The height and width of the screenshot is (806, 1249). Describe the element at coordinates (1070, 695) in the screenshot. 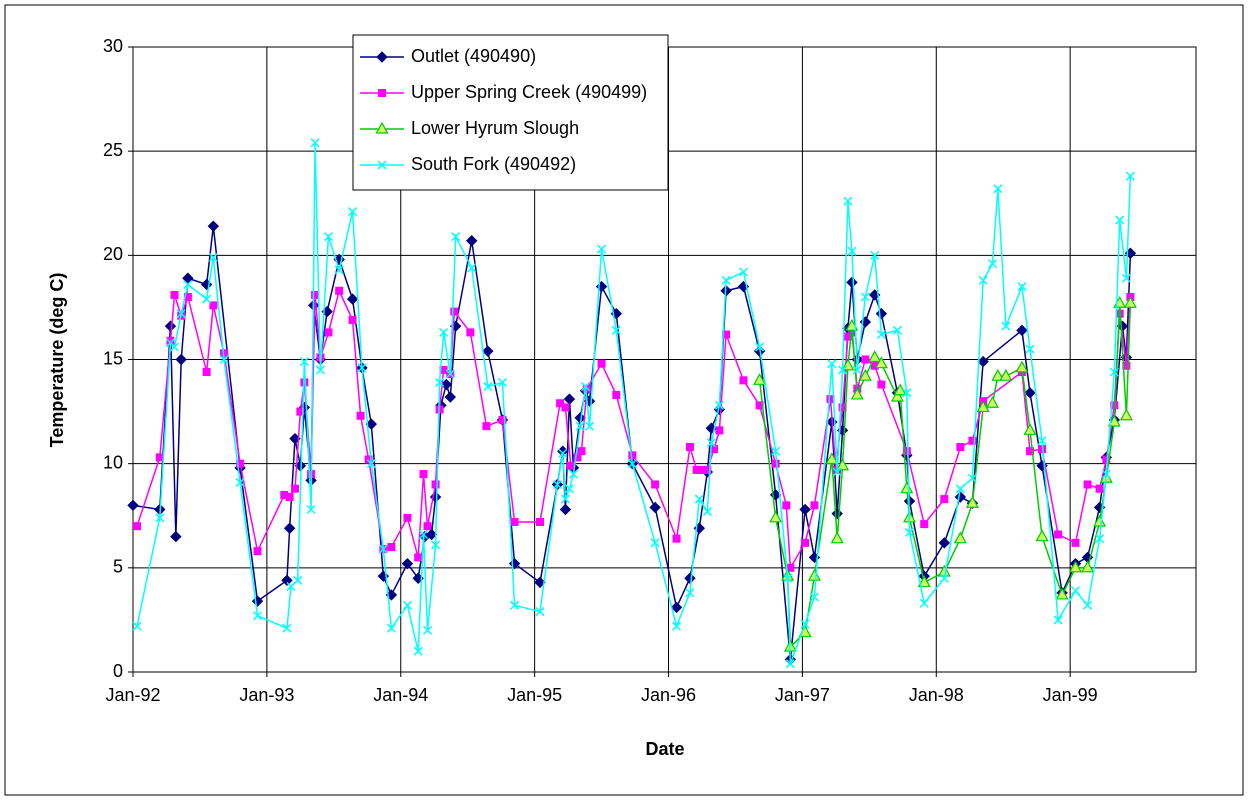

I see `x-tick-label: Jan-99` at that location.